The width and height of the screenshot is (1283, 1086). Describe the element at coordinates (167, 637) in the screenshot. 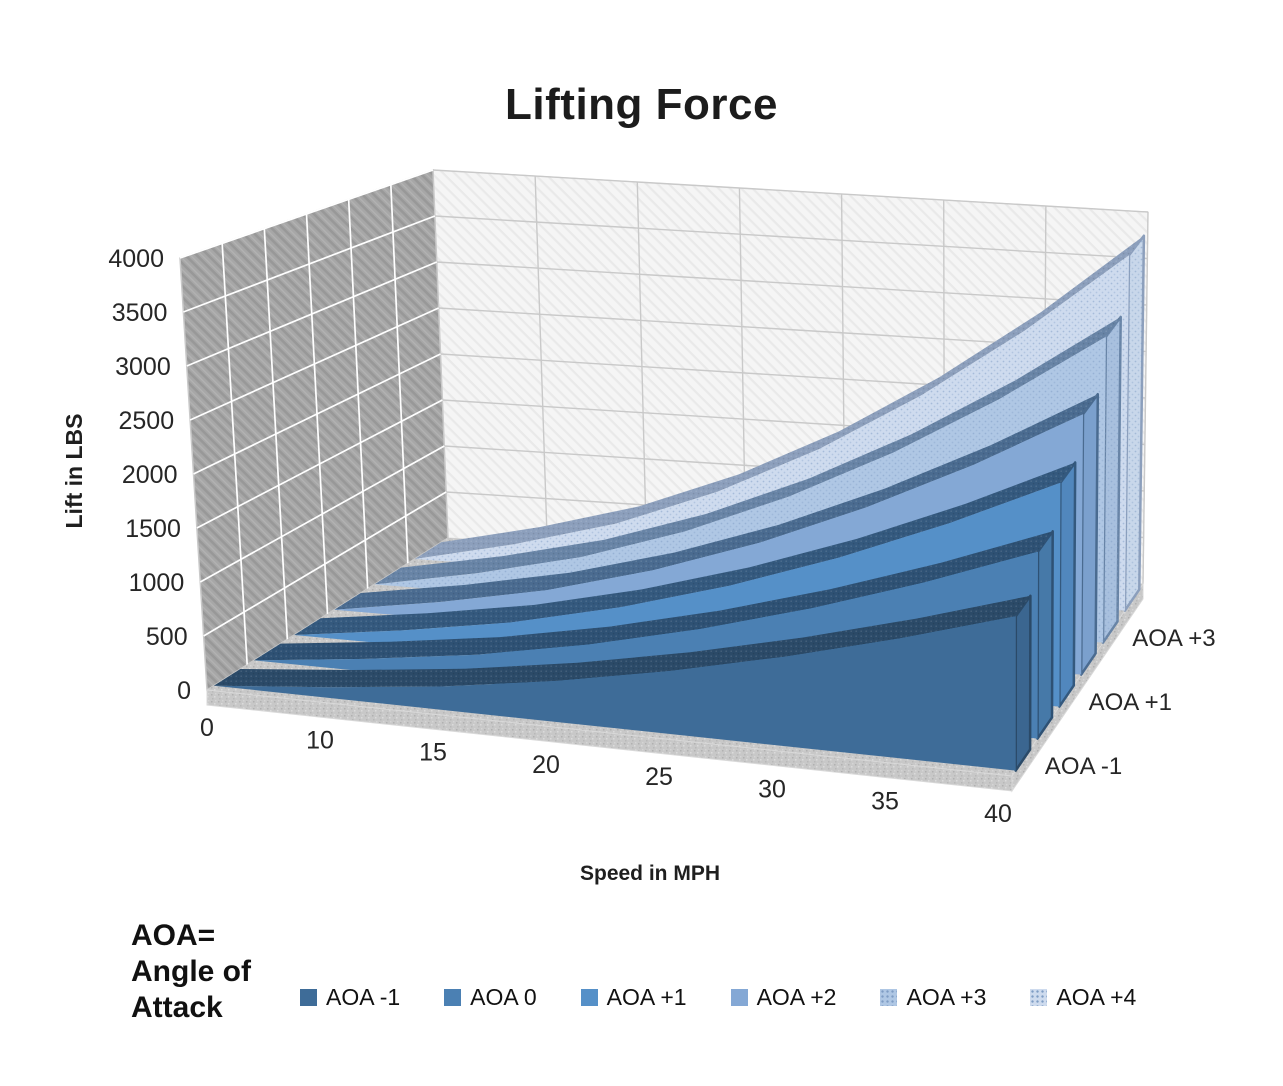

I see `y-tick-label-500: 500` at that location.